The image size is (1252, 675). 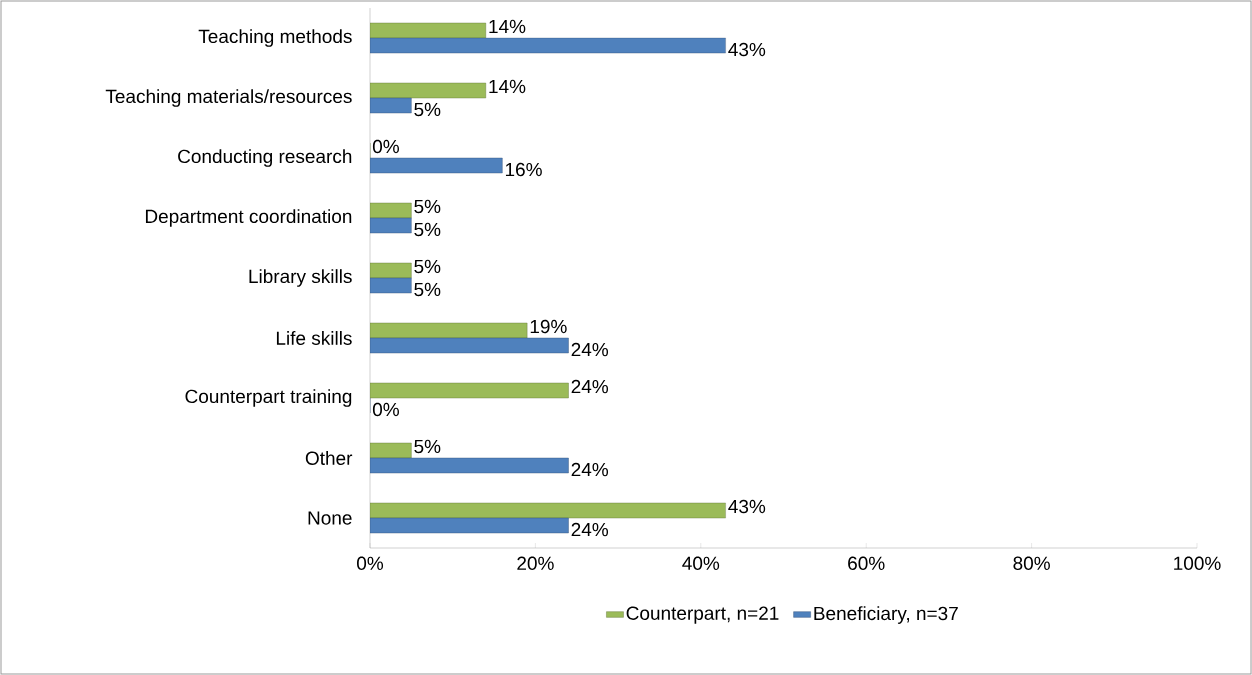 What do you see at coordinates (535, 563) in the screenshot?
I see `x-tick-label: 20%` at bounding box center [535, 563].